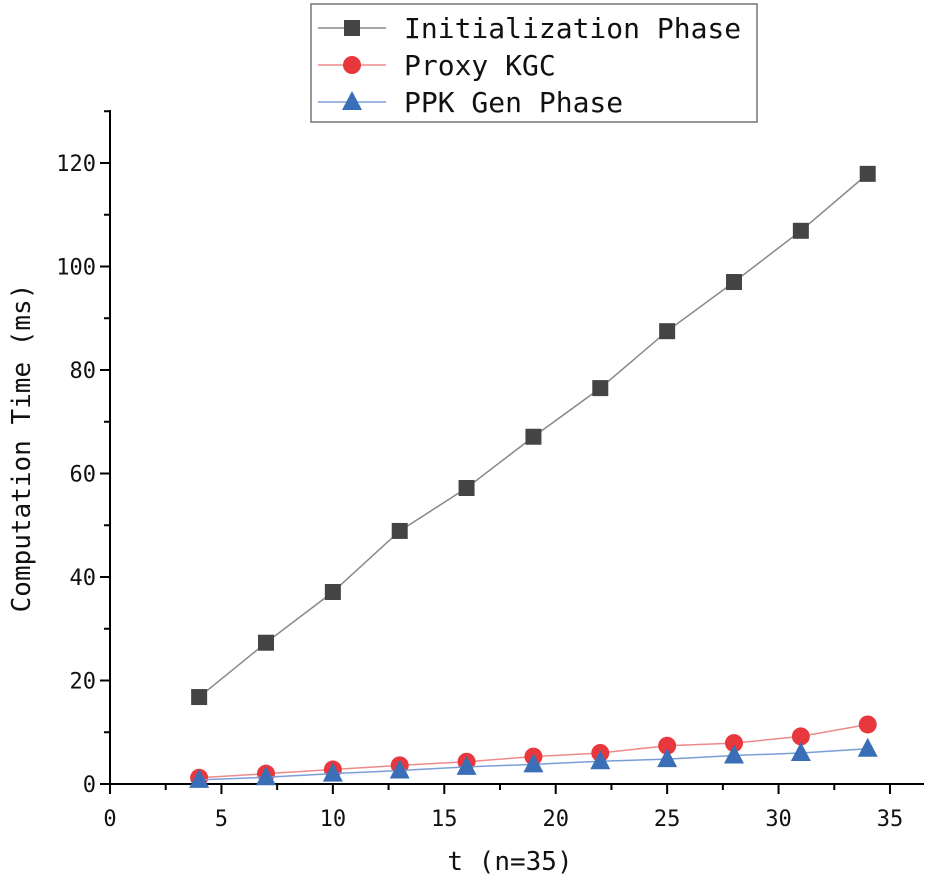 The width and height of the screenshot is (950, 882). I want to click on y-tick-label: 100, so click(76, 268).